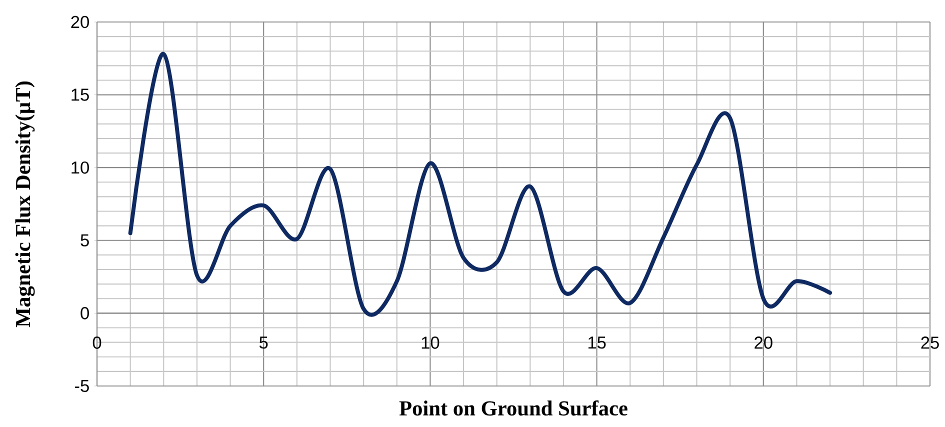  What do you see at coordinates (97, 342) in the screenshot?
I see `x-tick-label: 0` at bounding box center [97, 342].